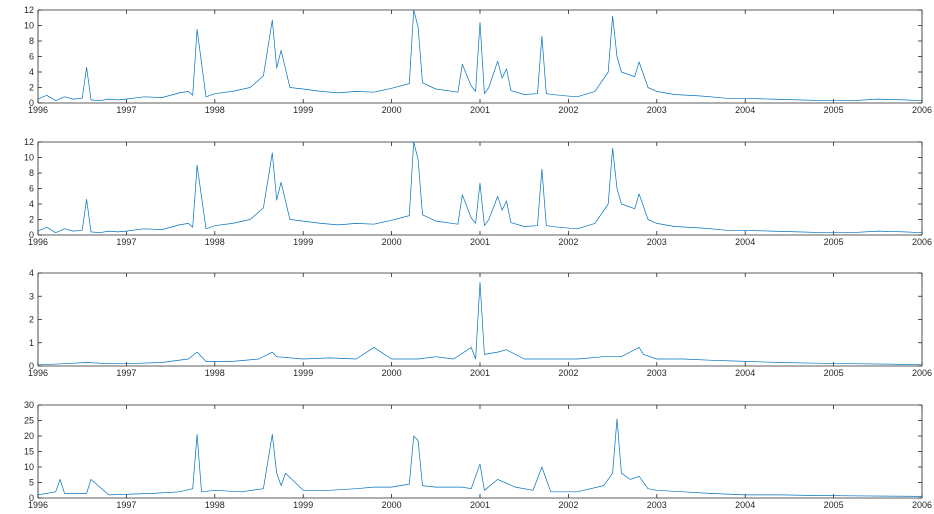  I want to click on y-tick-label: 1, so click(31, 343).